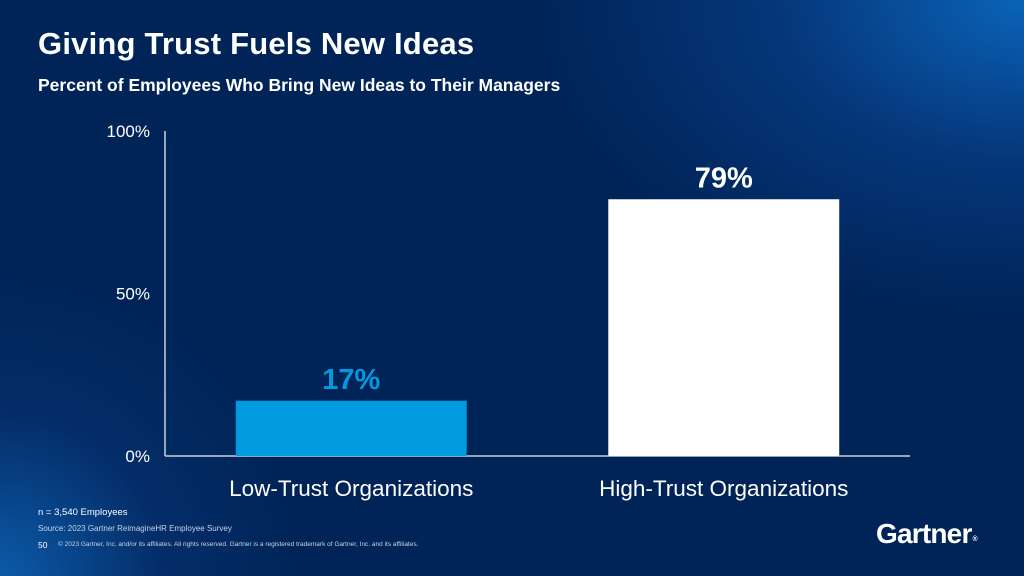  What do you see at coordinates (83, 512) in the screenshot?
I see `sample-size-note: n = 3,540 Employees` at bounding box center [83, 512].